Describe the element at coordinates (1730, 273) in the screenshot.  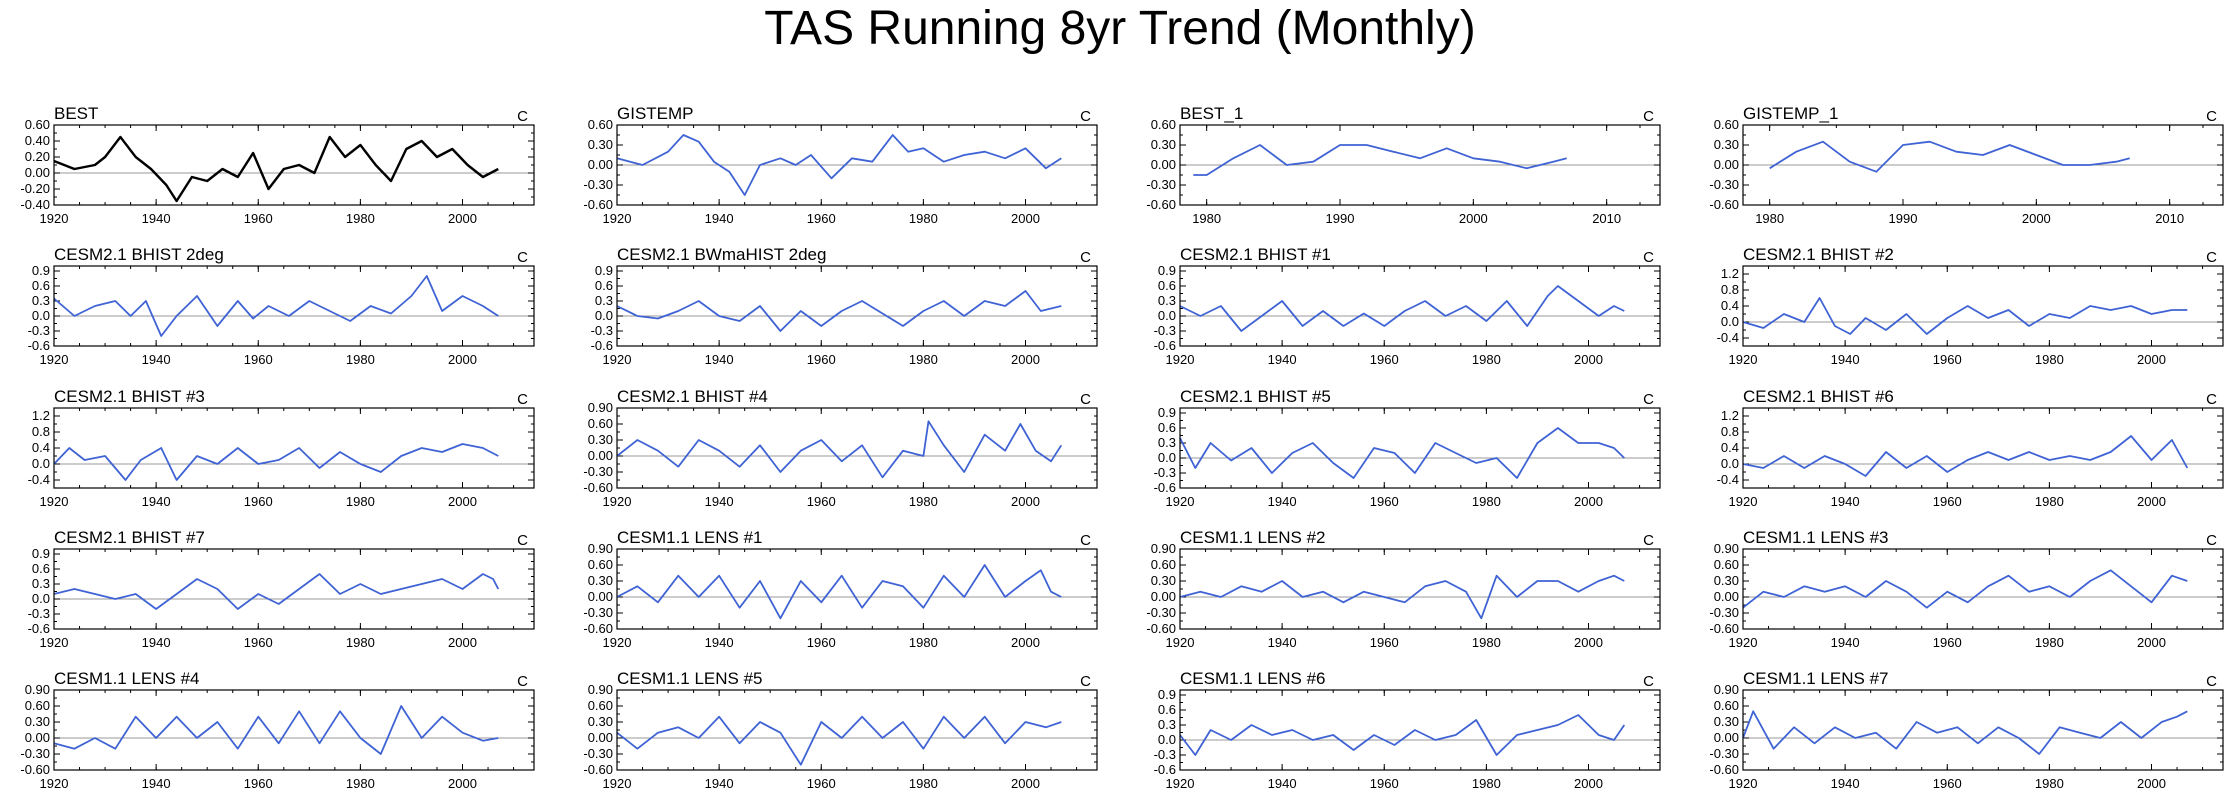
I see `y-tick-label: 1.2` at that location.